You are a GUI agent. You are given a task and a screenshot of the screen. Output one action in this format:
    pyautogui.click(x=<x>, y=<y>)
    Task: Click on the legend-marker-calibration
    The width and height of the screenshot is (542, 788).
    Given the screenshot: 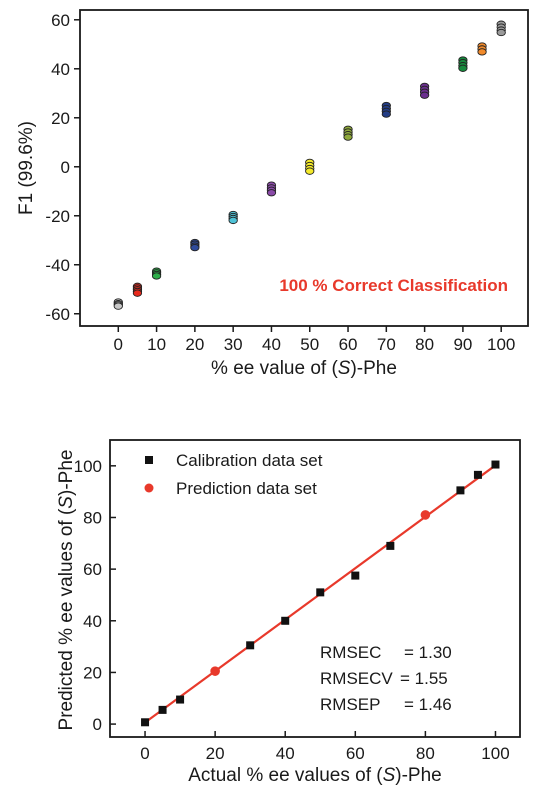 What is the action you would take?
    pyautogui.click(x=149, y=460)
    